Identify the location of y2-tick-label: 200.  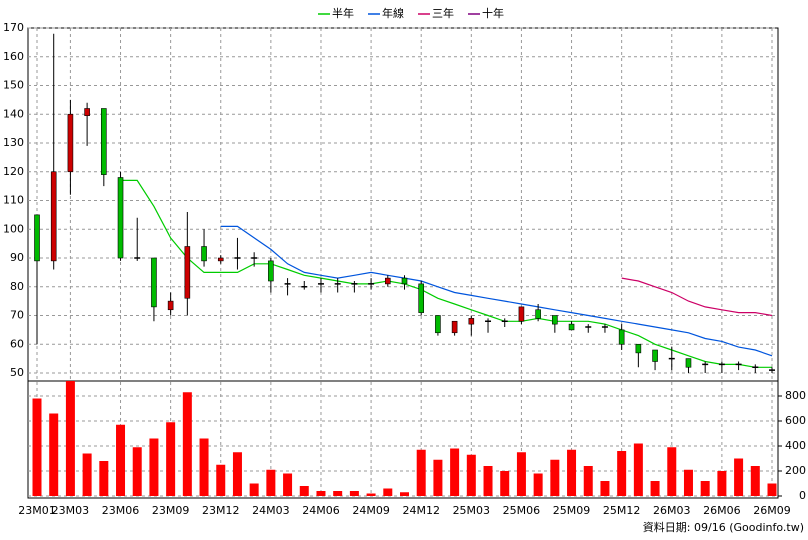
(795, 470).